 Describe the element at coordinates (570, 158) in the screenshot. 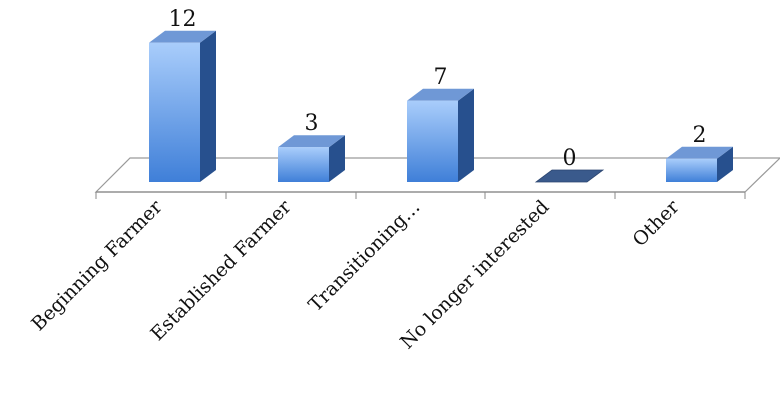

I see `data-label: 0` at that location.